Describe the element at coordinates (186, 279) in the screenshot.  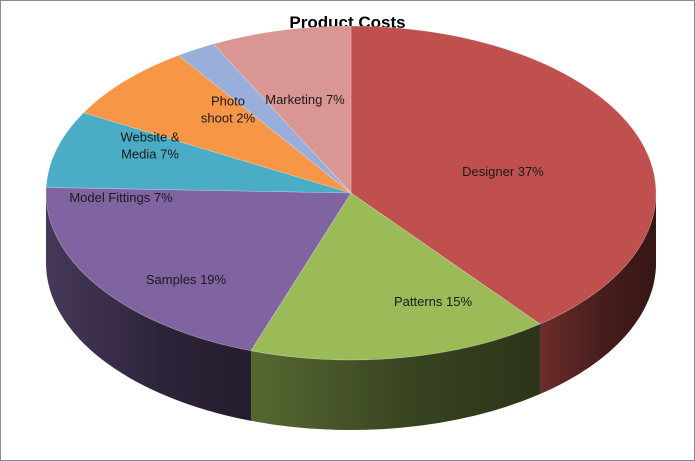
I see `slice-label-samples: Samples 19%` at that location.